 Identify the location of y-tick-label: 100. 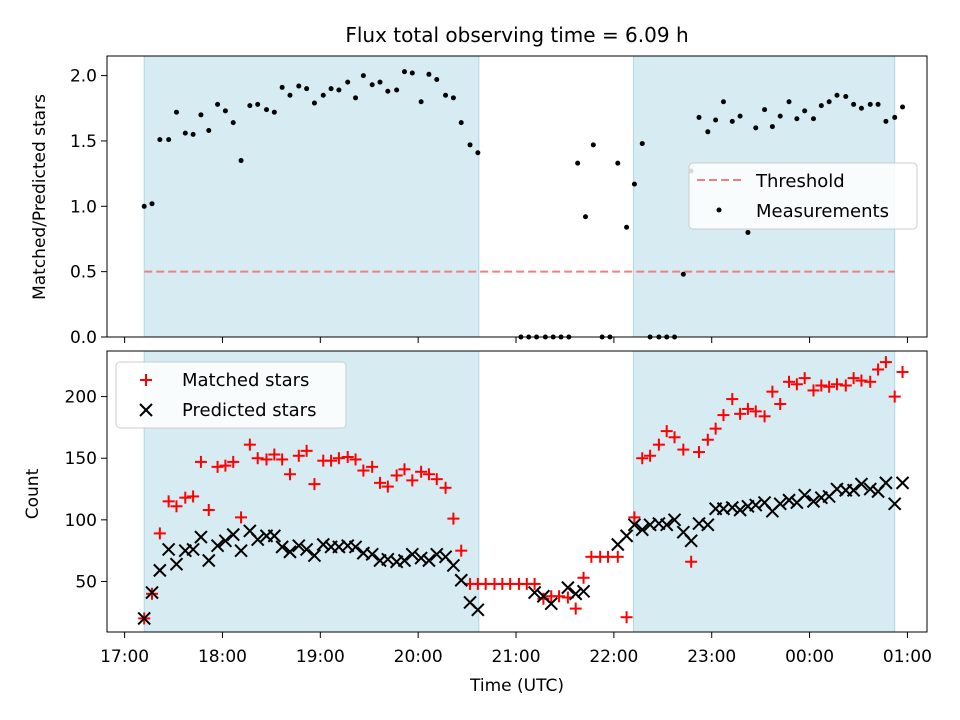
(81, 521).